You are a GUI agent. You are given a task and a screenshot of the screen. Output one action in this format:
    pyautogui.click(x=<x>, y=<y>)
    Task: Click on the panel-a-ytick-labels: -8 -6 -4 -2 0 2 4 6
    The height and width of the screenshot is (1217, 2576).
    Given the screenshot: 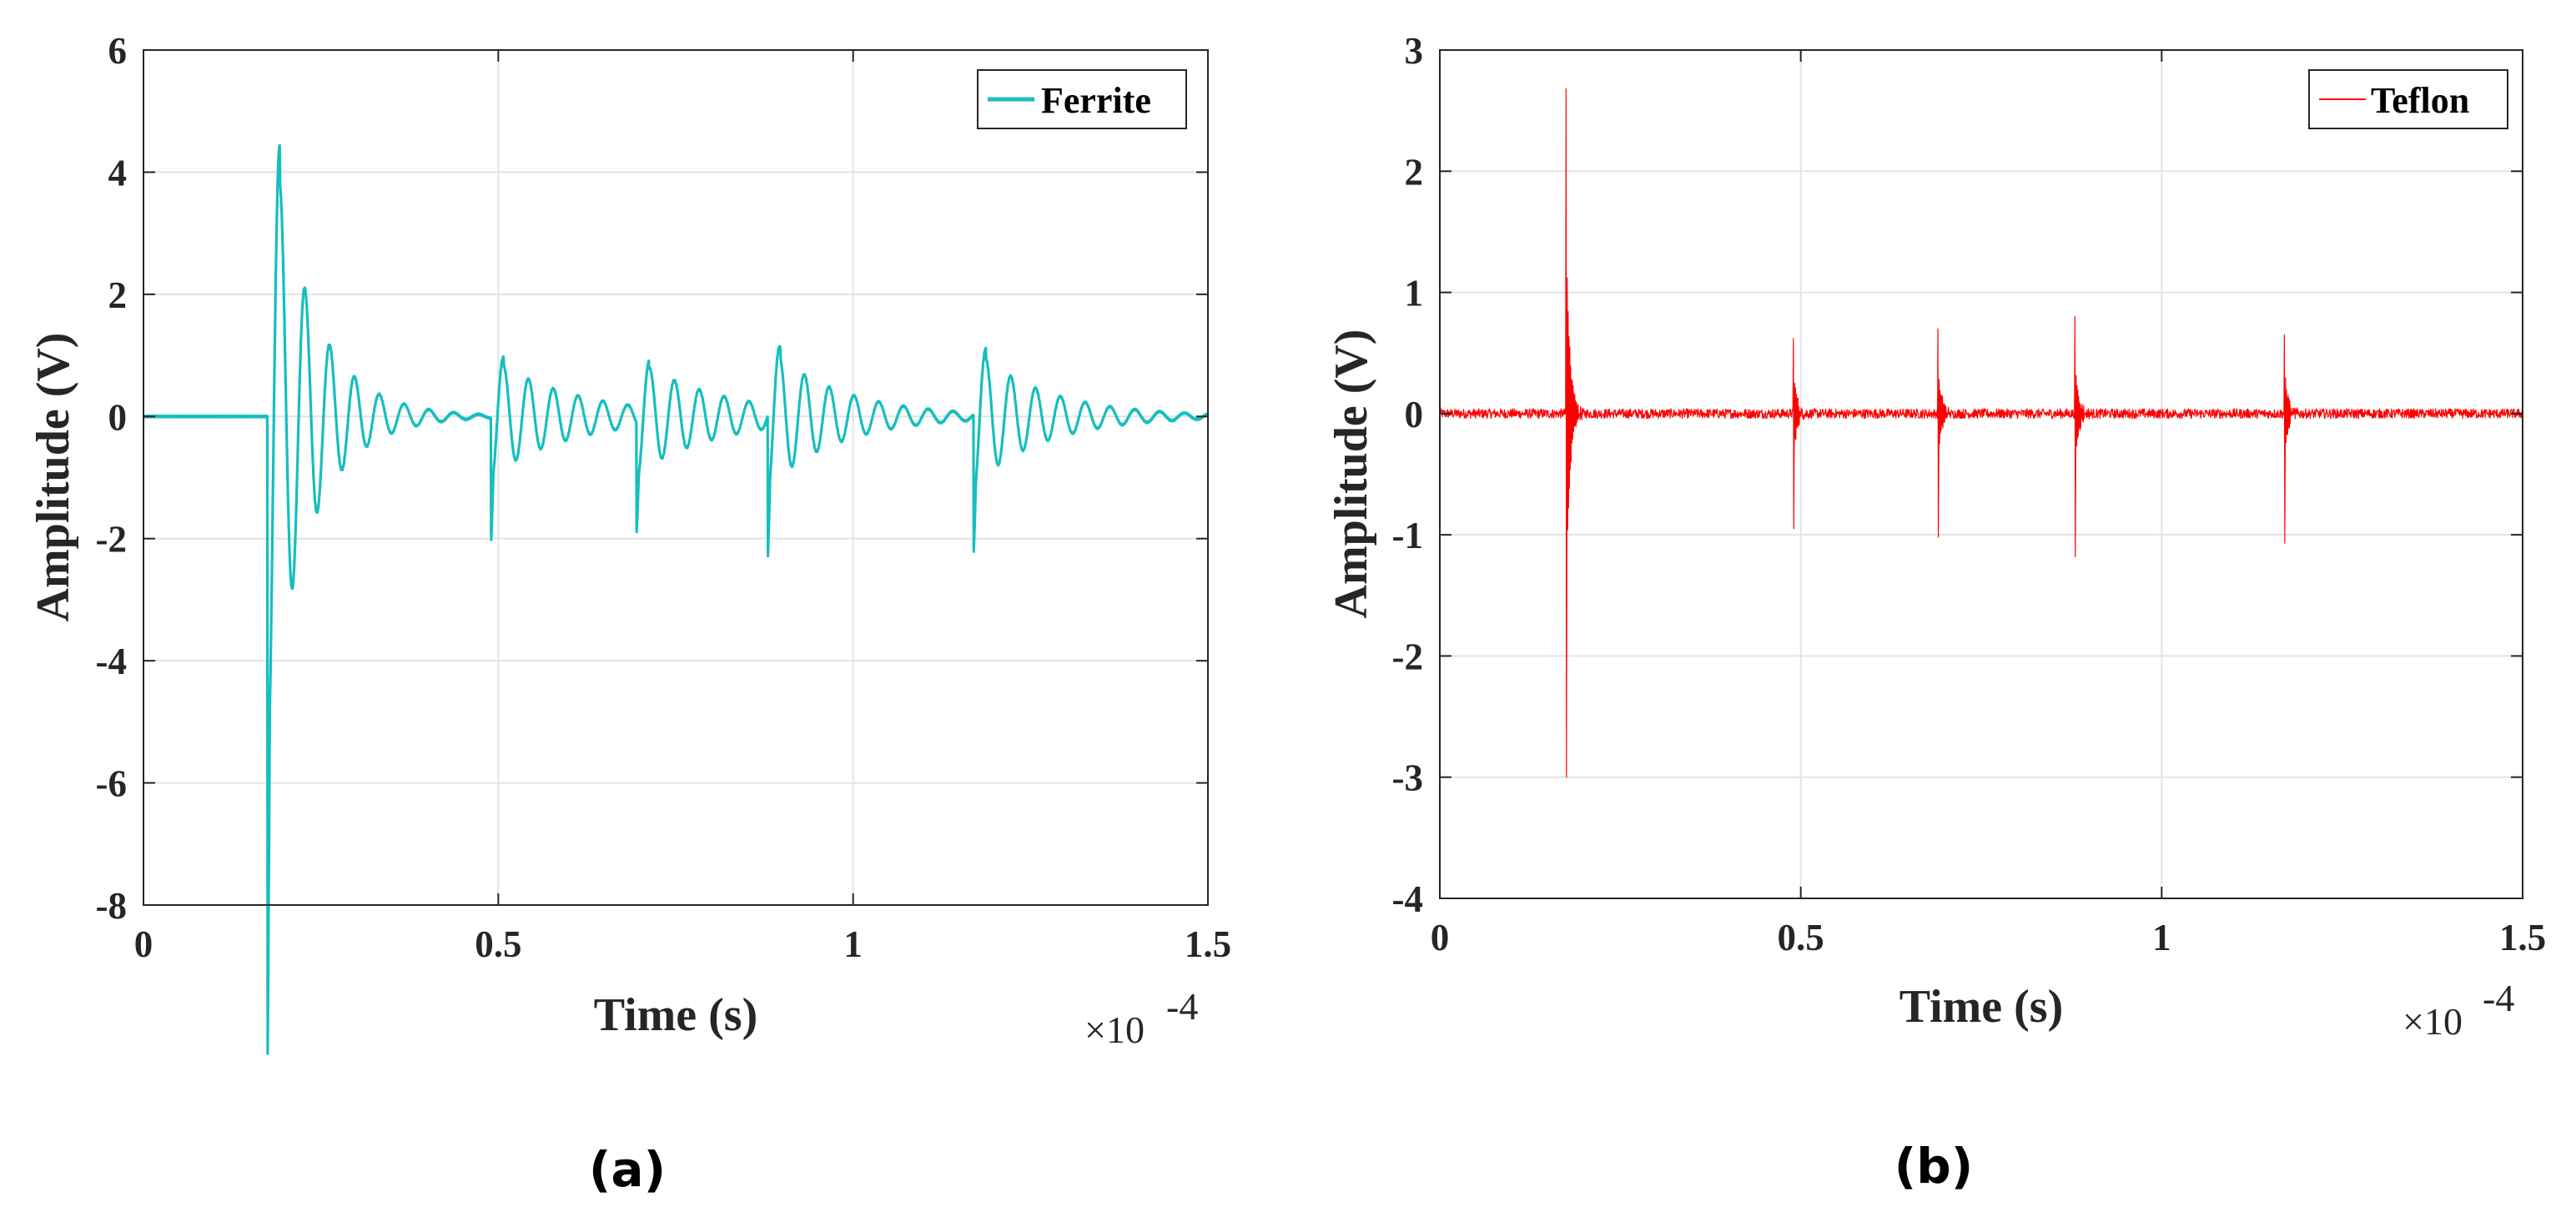 What is the action you would take?
    pyautogui.click(x=112, y=478)
    